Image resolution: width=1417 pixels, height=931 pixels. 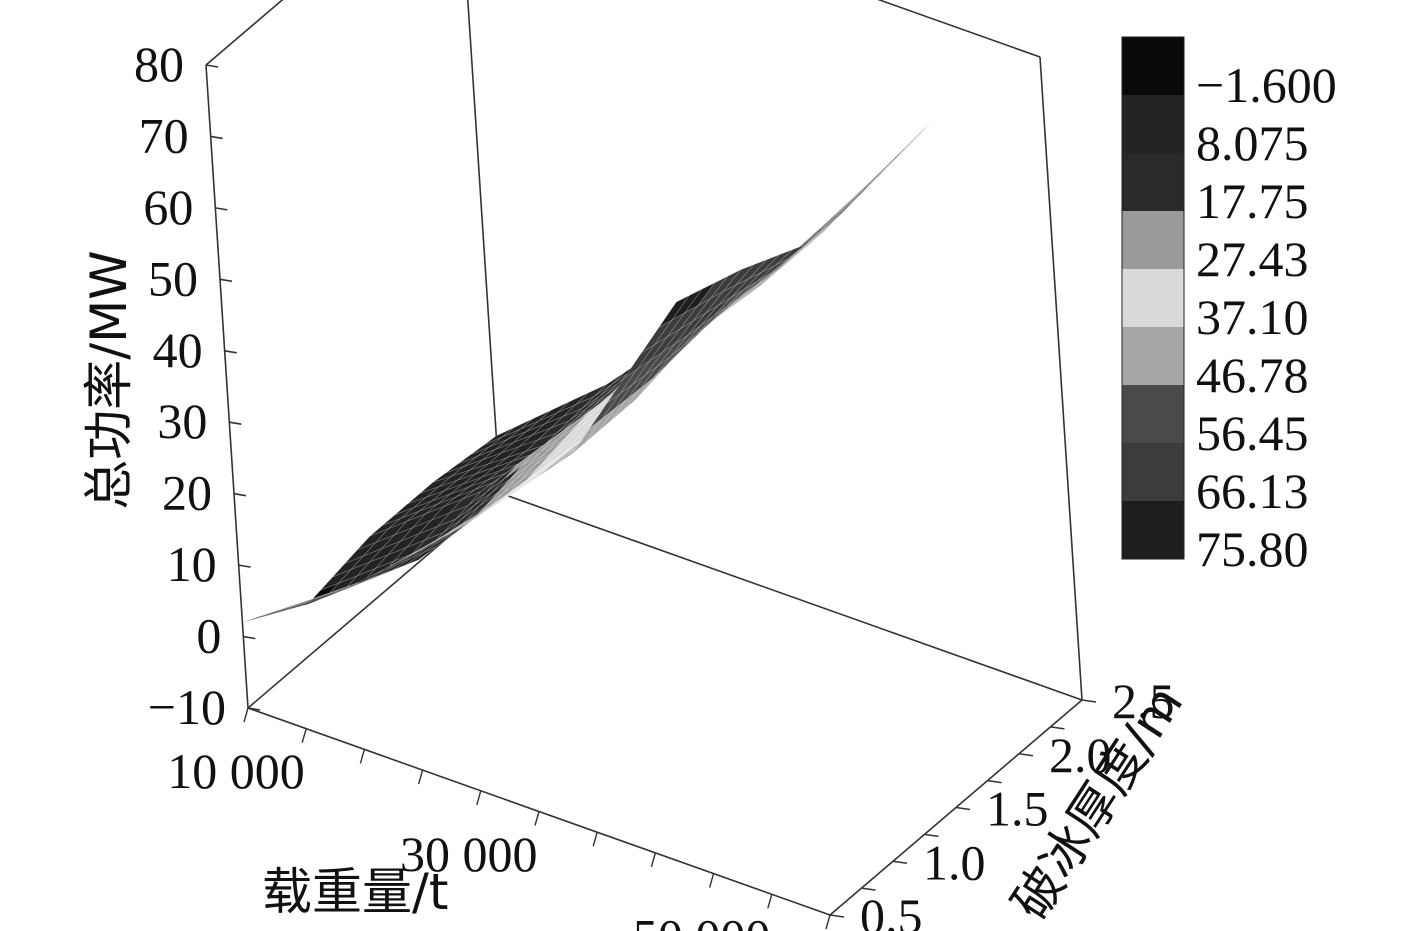 What do you see at coordinates (1017, 809) in the screenshot?
I see `y-tick-label: 1.5` at bounding box center [1017, 809].